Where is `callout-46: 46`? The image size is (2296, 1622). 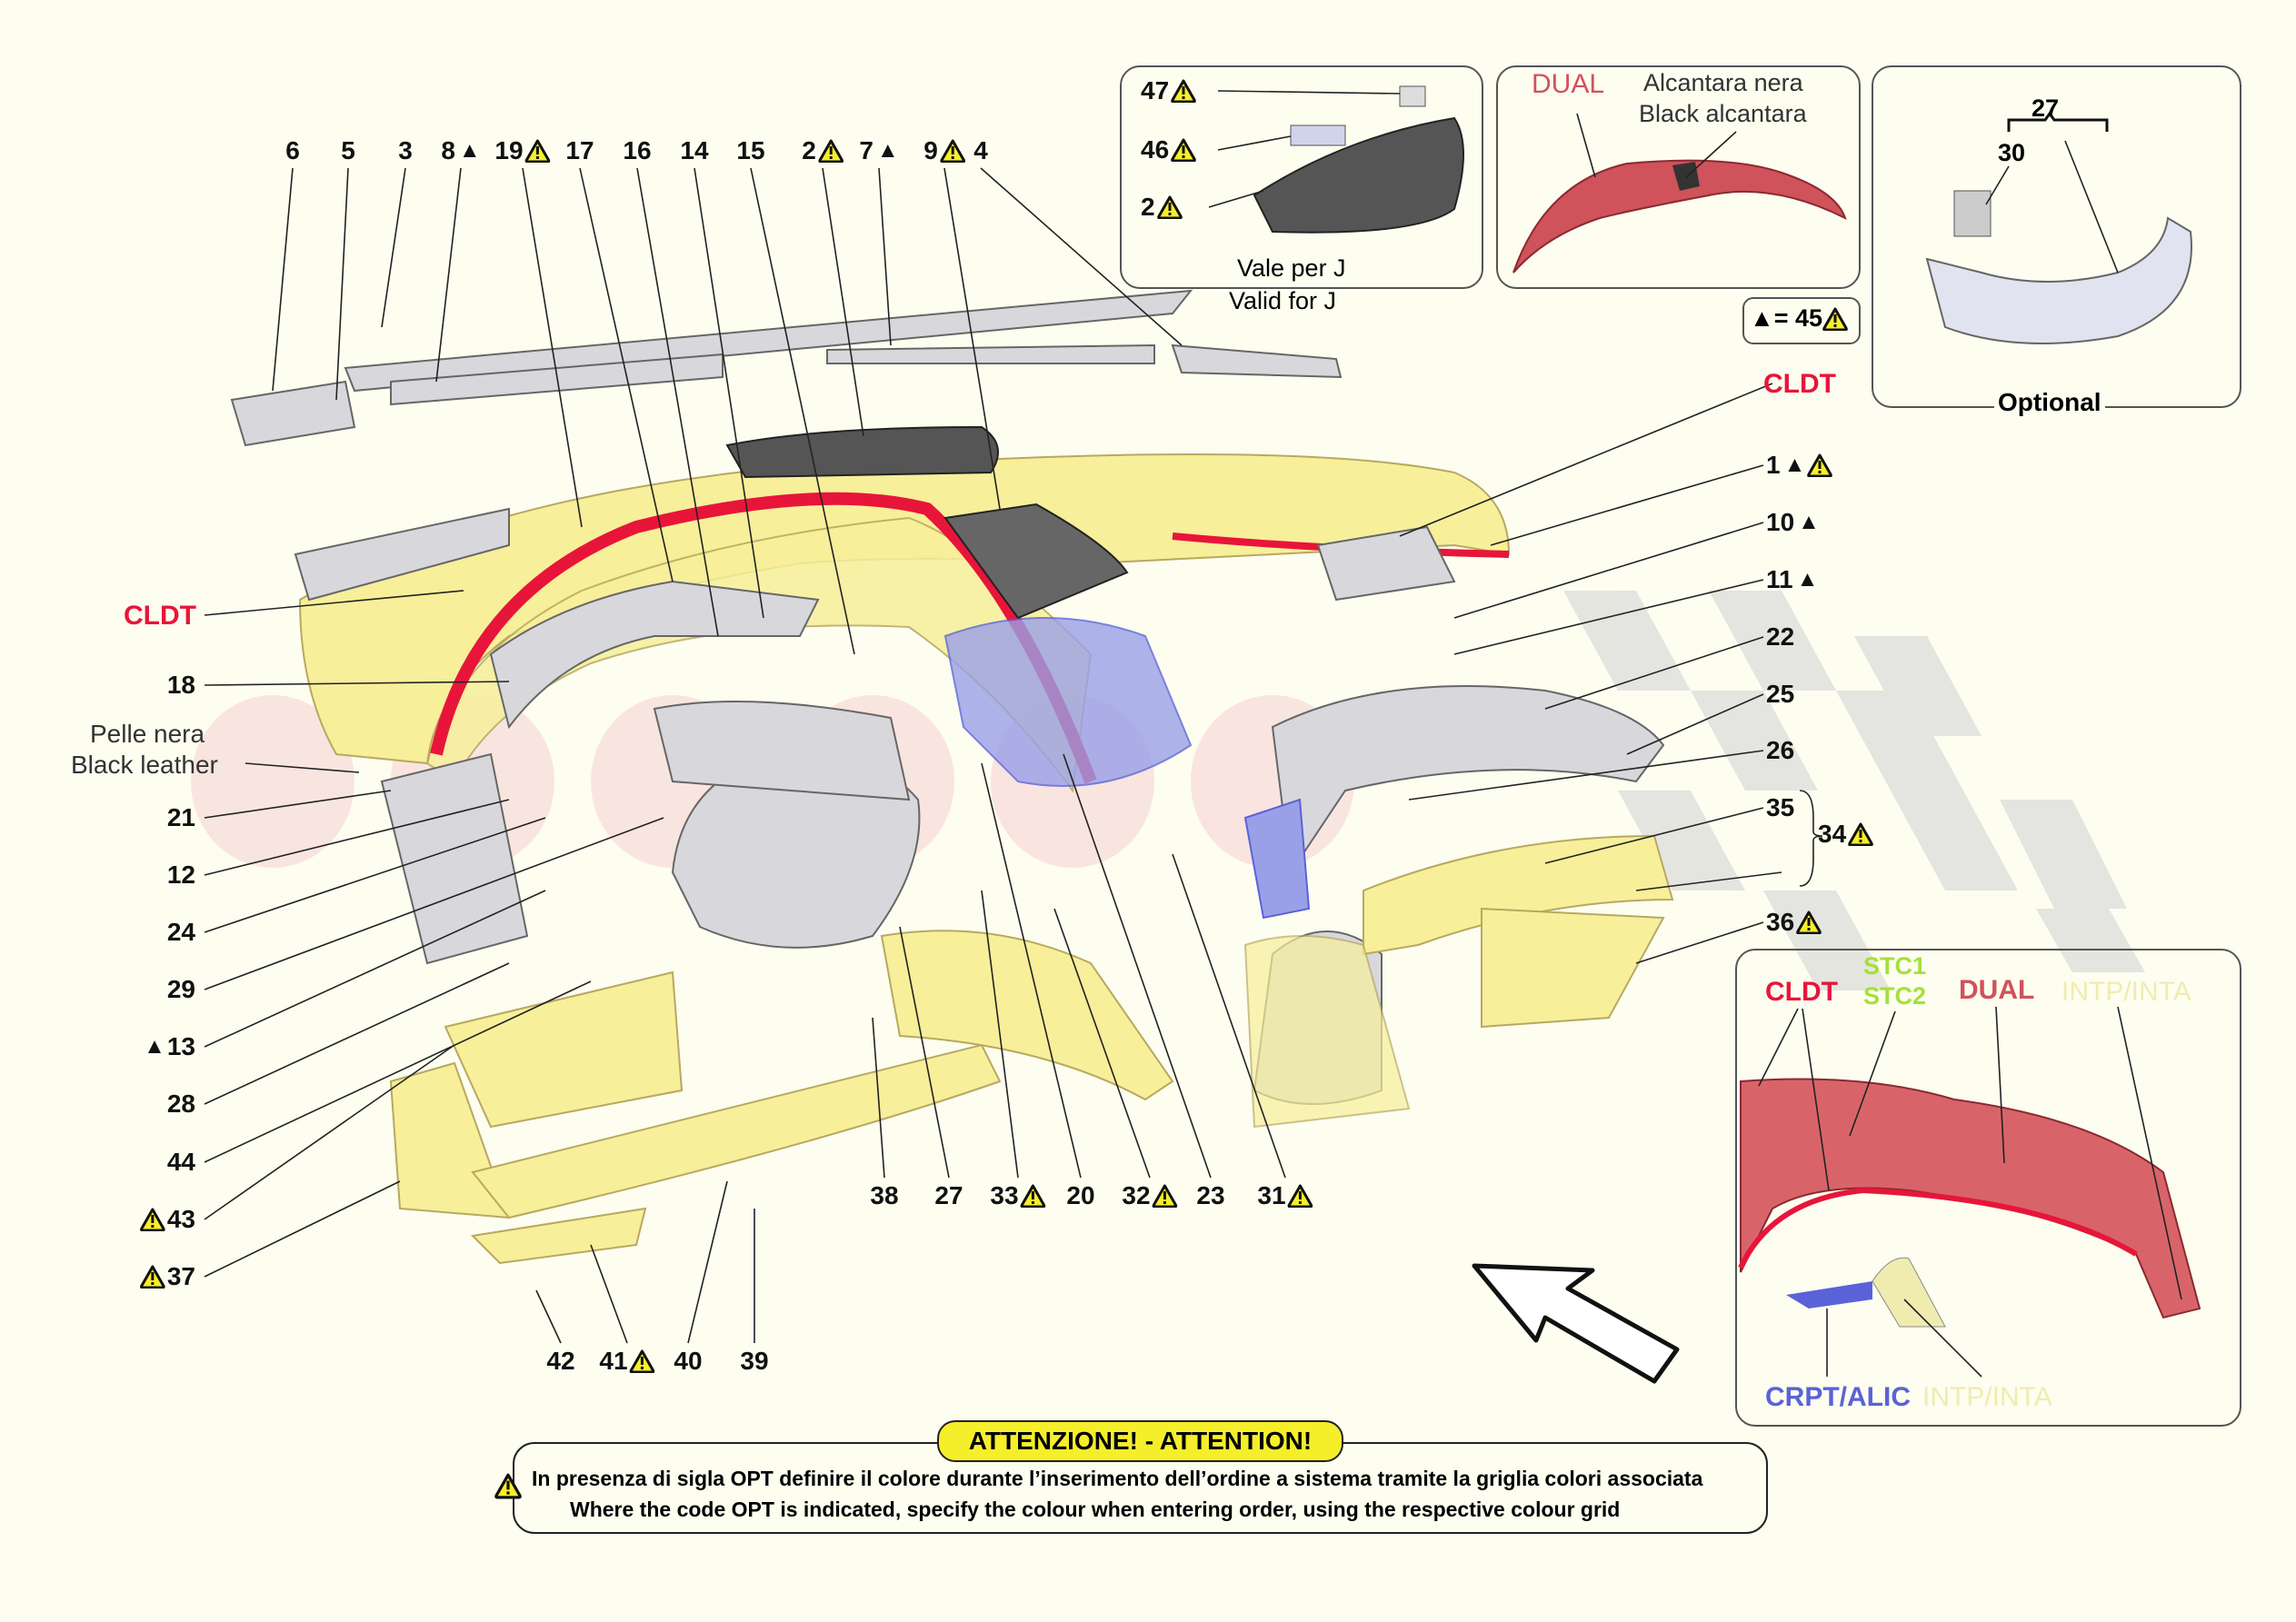
callout-46: 46 is located at coordinates (1168, 150).